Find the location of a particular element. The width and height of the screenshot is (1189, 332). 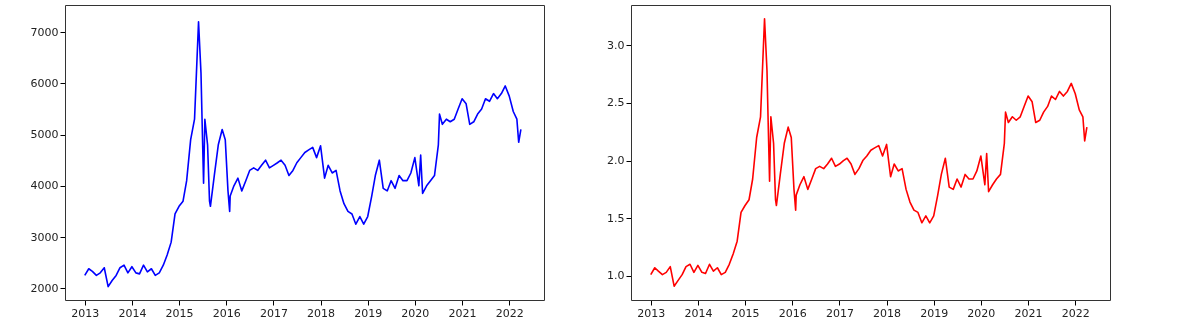

y-tick-label: 2.0 is located at coordinates (616, 161).